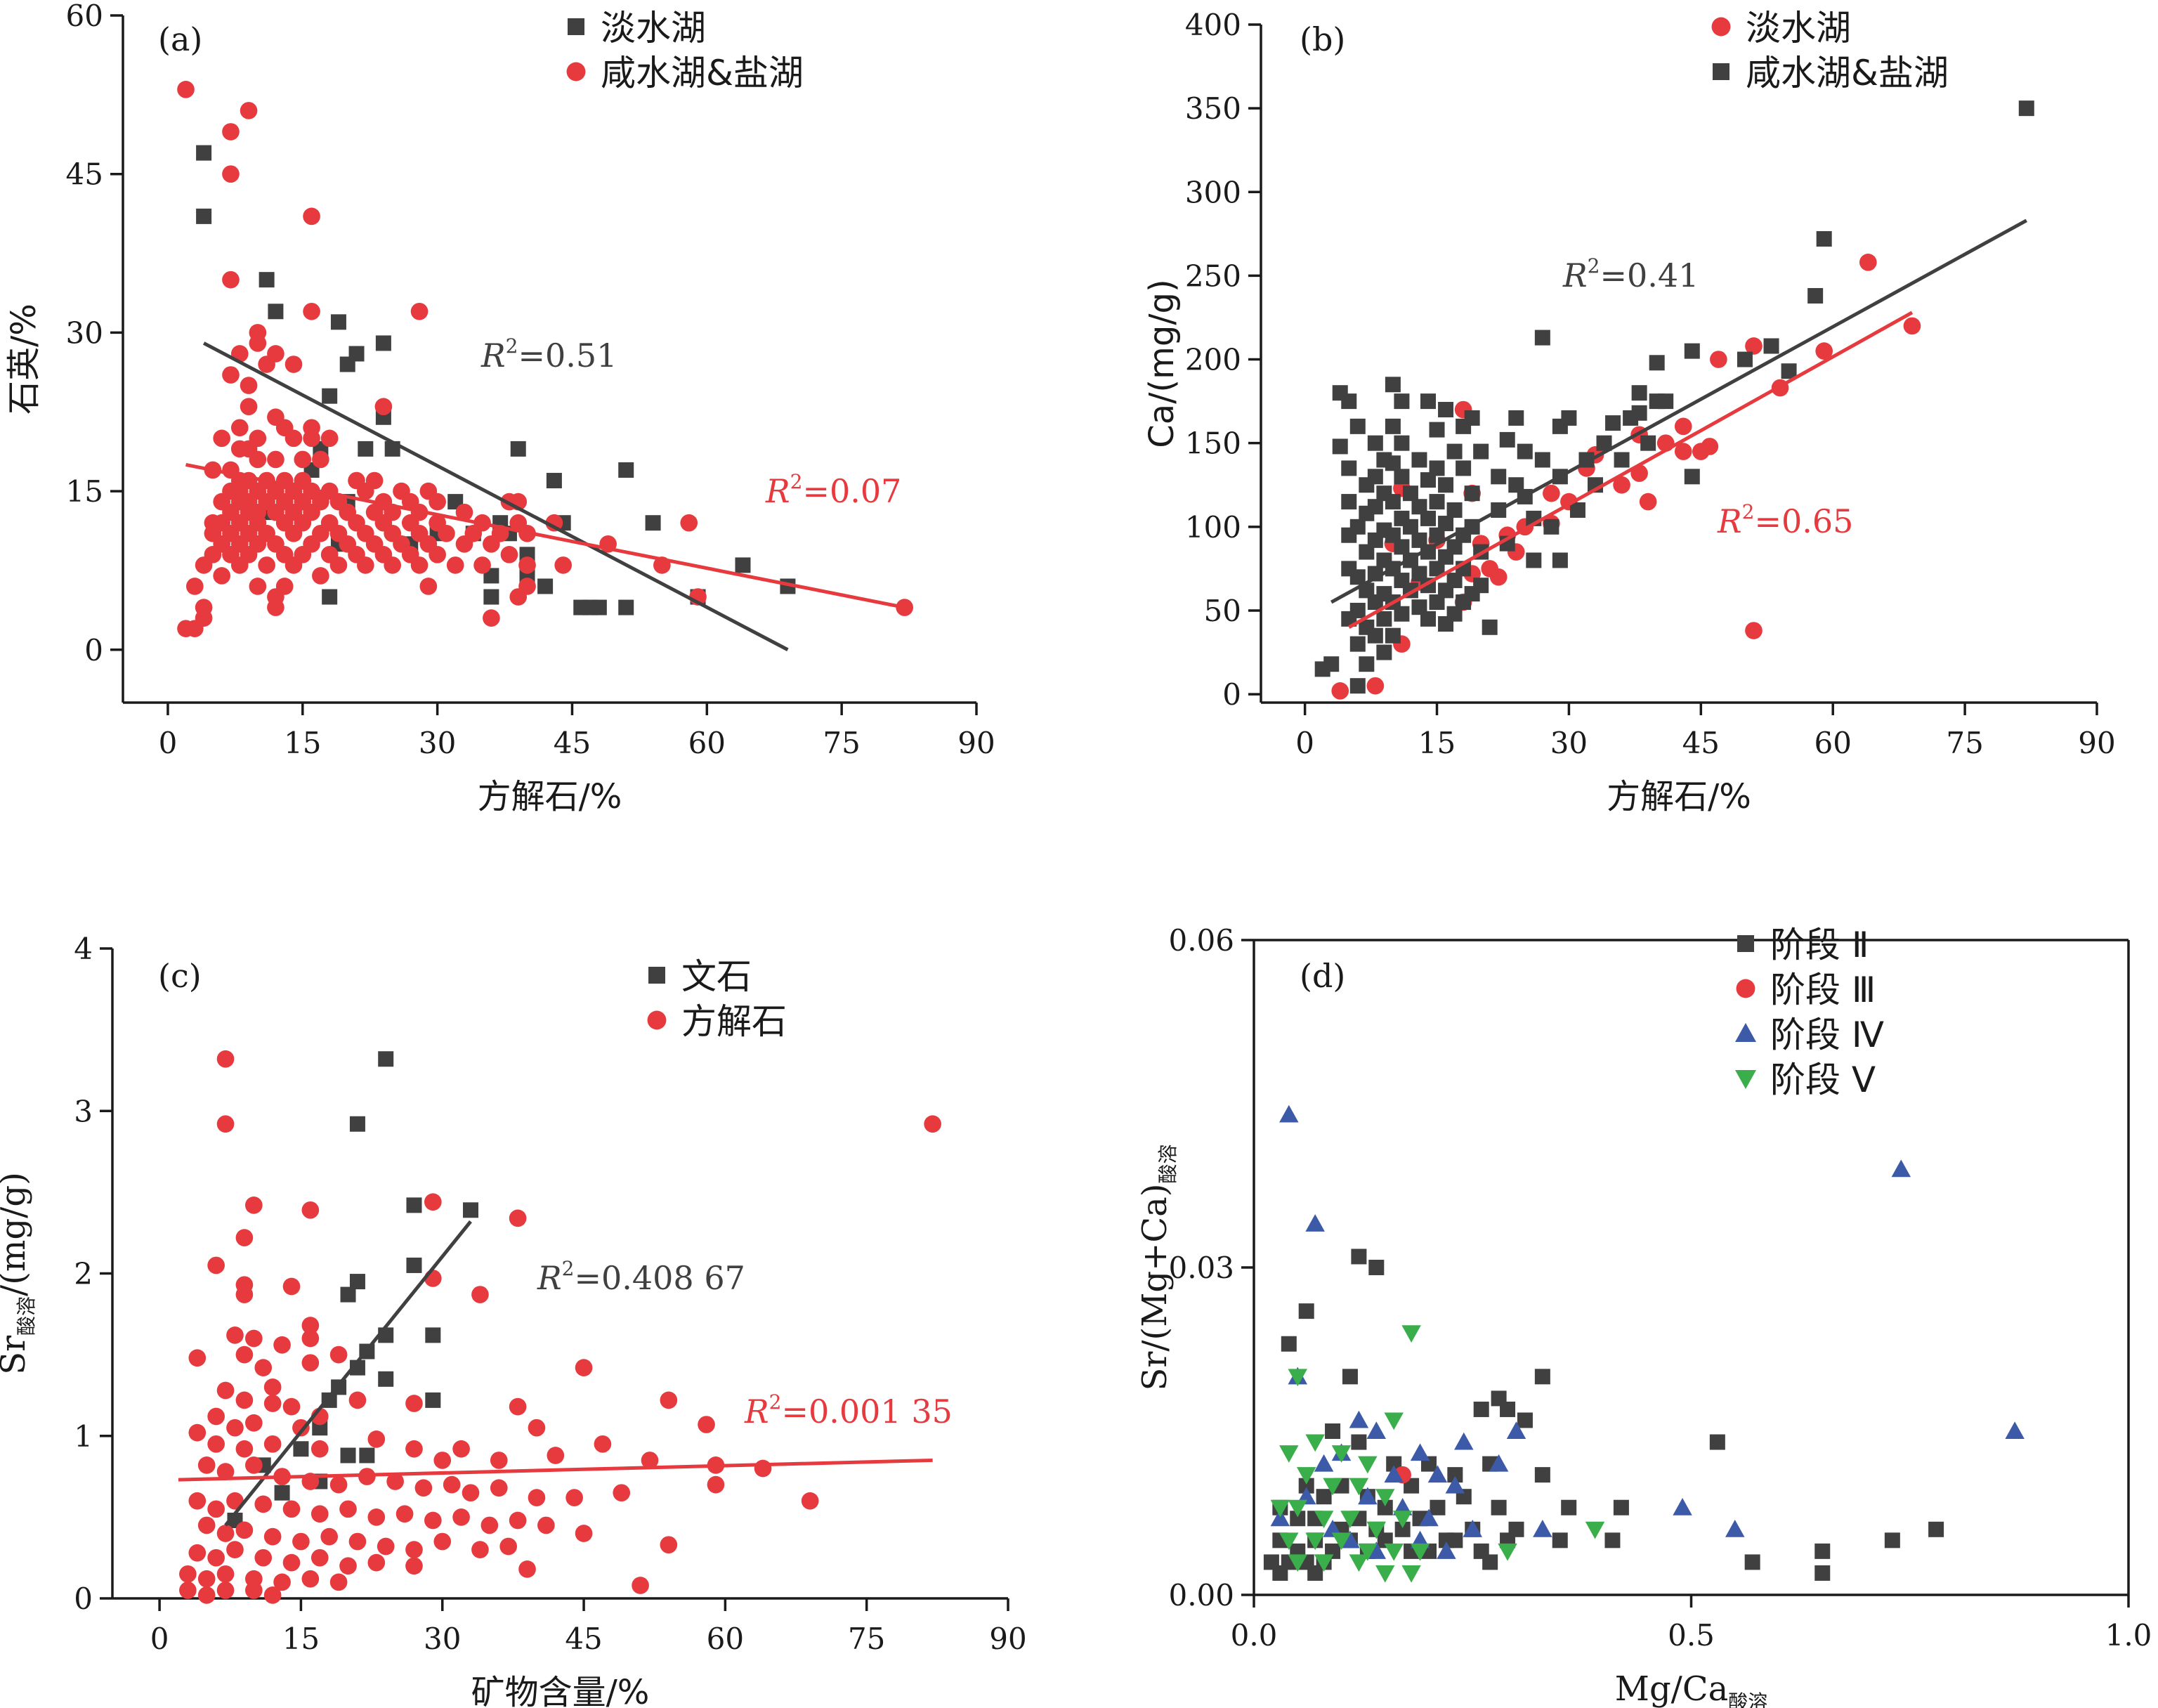 Image resolution: width=2158 pixels, height=1708 pixels. What do you see at coordinates (348, 1373) in the screenshot?
I see `trendline` at bounding box center [348, 1373].